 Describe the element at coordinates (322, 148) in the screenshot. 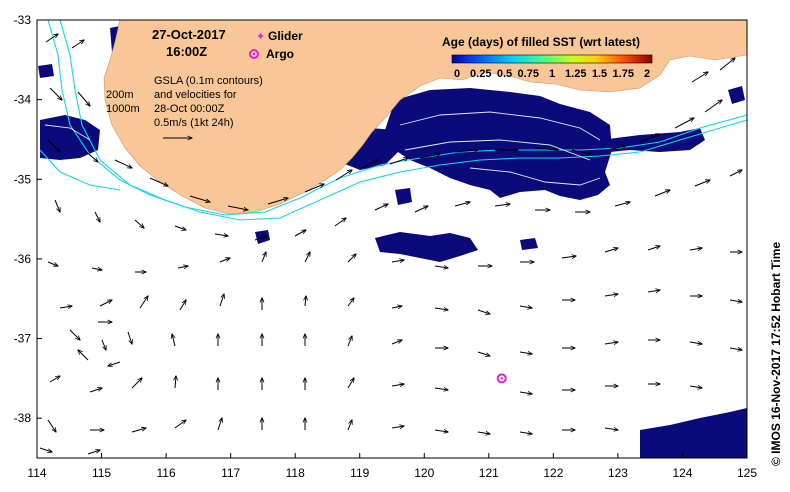

I see `gsla-contours` at that location.